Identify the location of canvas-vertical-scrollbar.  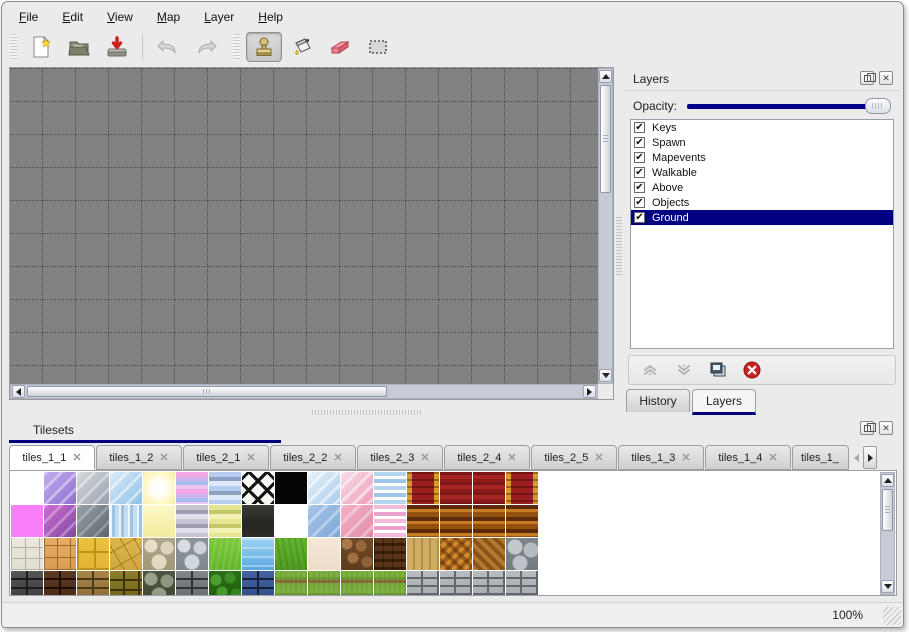
(605, 226).